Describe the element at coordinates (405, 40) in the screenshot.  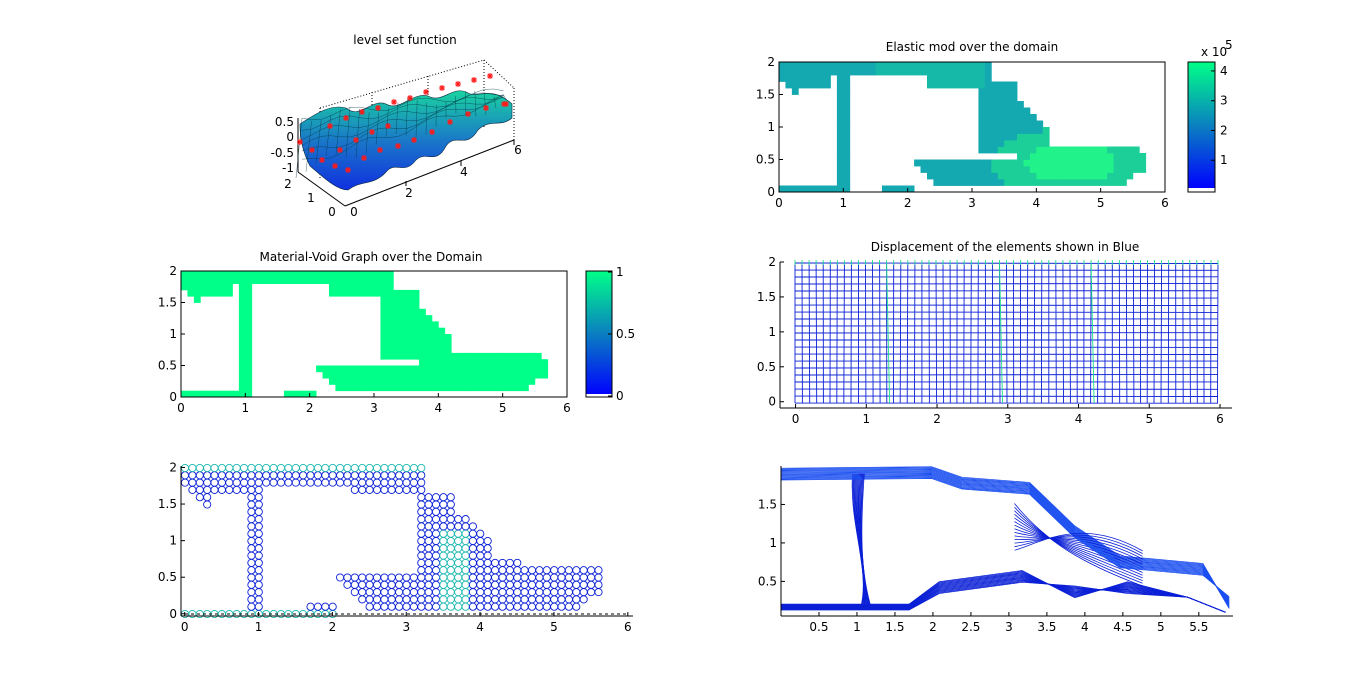
I see `level-set-title: level set function` at that location.